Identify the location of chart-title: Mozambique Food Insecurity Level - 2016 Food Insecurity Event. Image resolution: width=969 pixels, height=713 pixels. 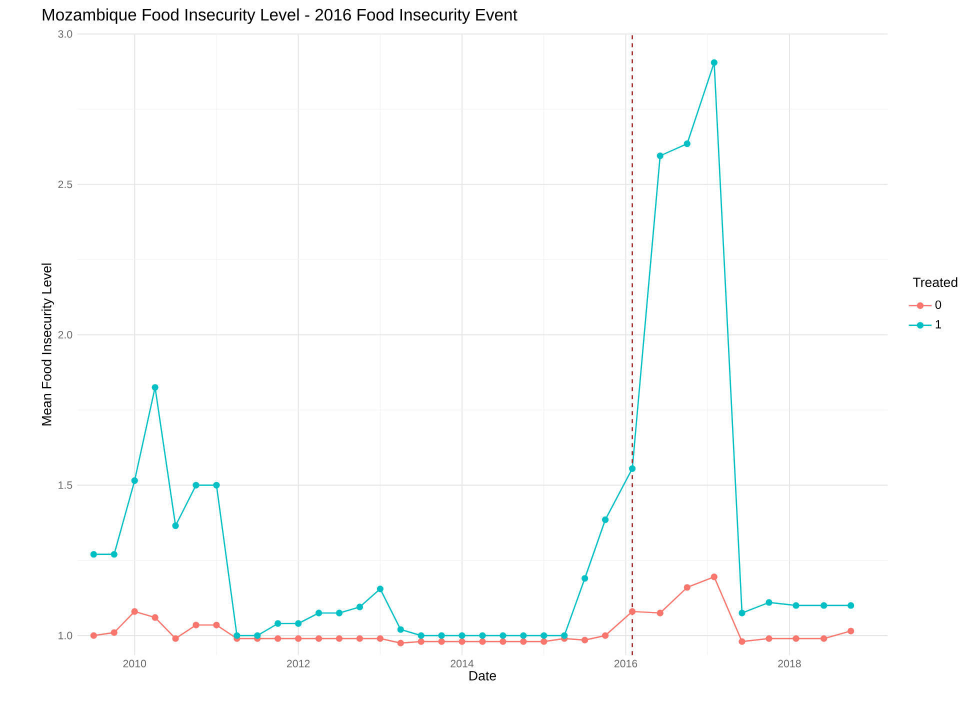
(280, 16).